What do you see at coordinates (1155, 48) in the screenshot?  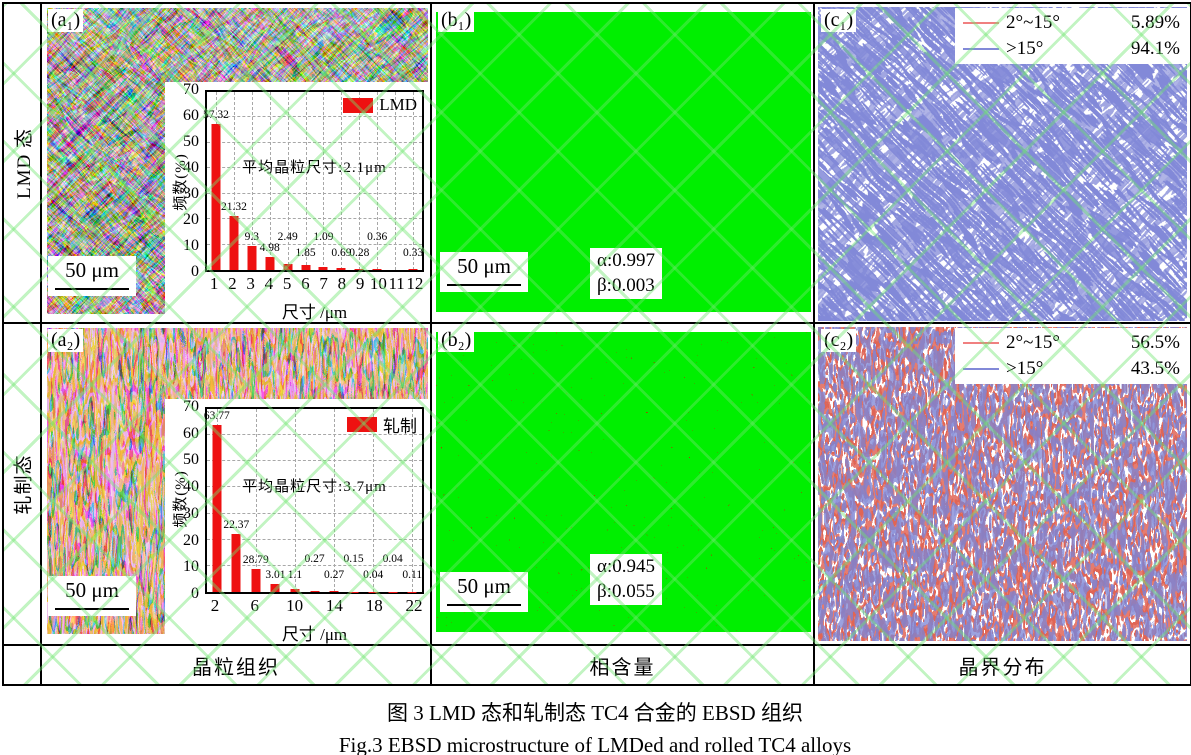 I see `legend-value: 94.1%` at bounding box center [1155, 48].